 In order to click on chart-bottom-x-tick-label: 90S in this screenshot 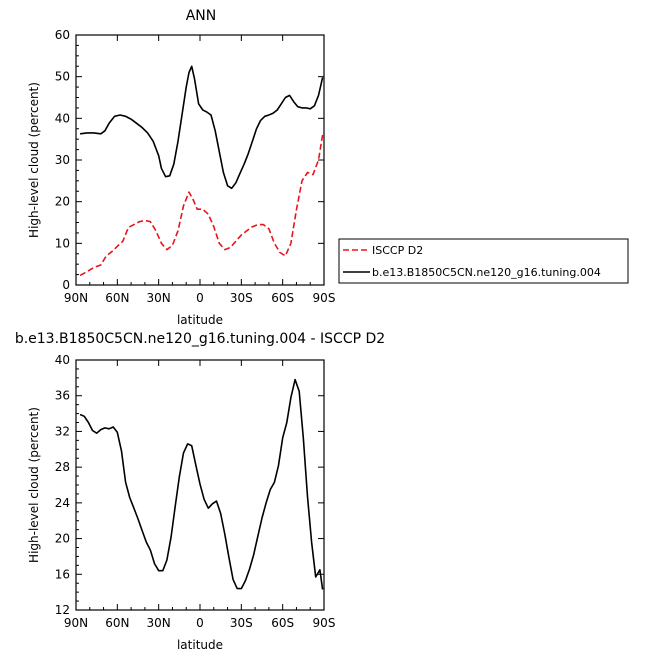, I will do `click(324, 623)`.